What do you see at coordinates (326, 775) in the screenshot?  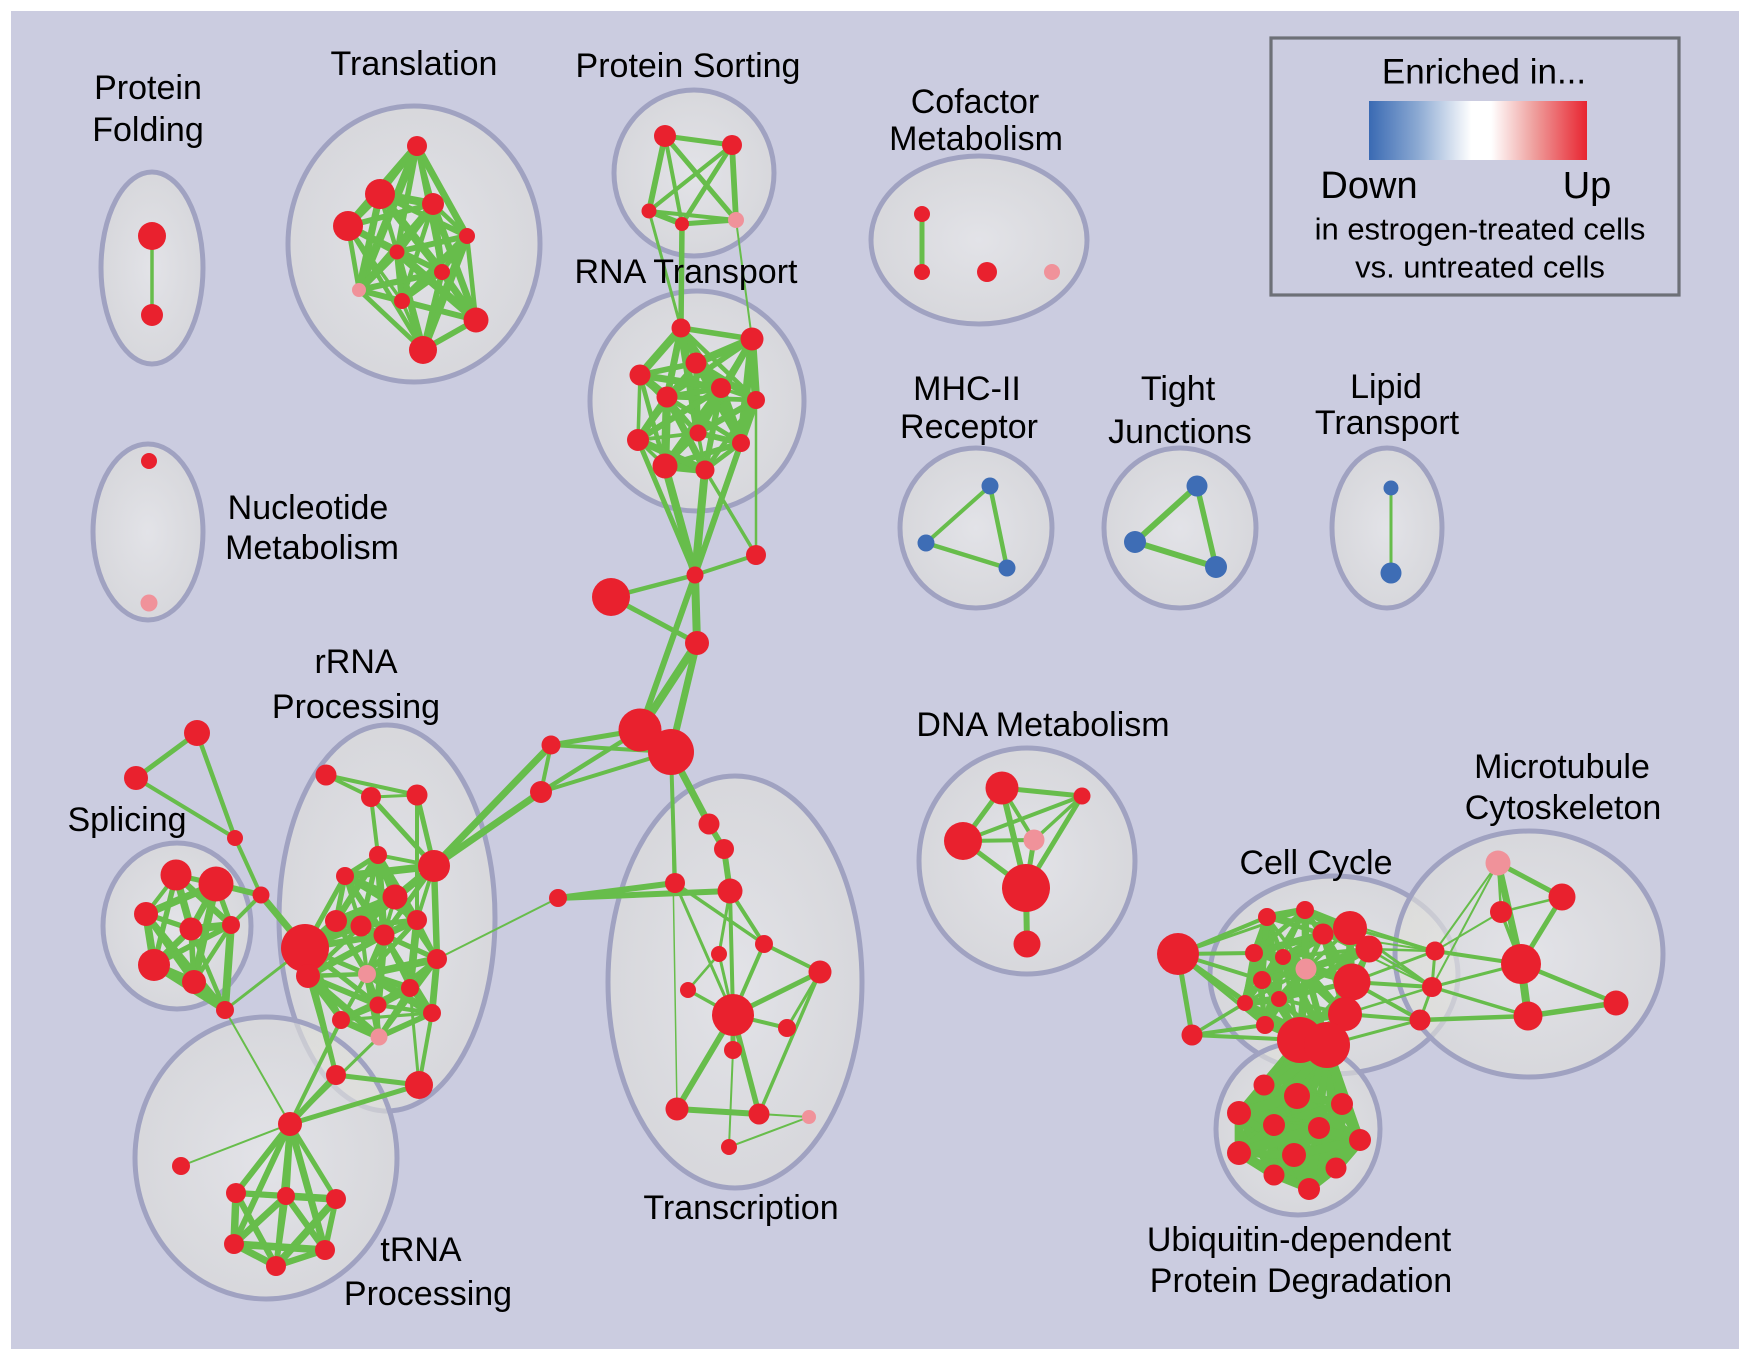 I see `network-node-r1` at bounding box center [326, 775].